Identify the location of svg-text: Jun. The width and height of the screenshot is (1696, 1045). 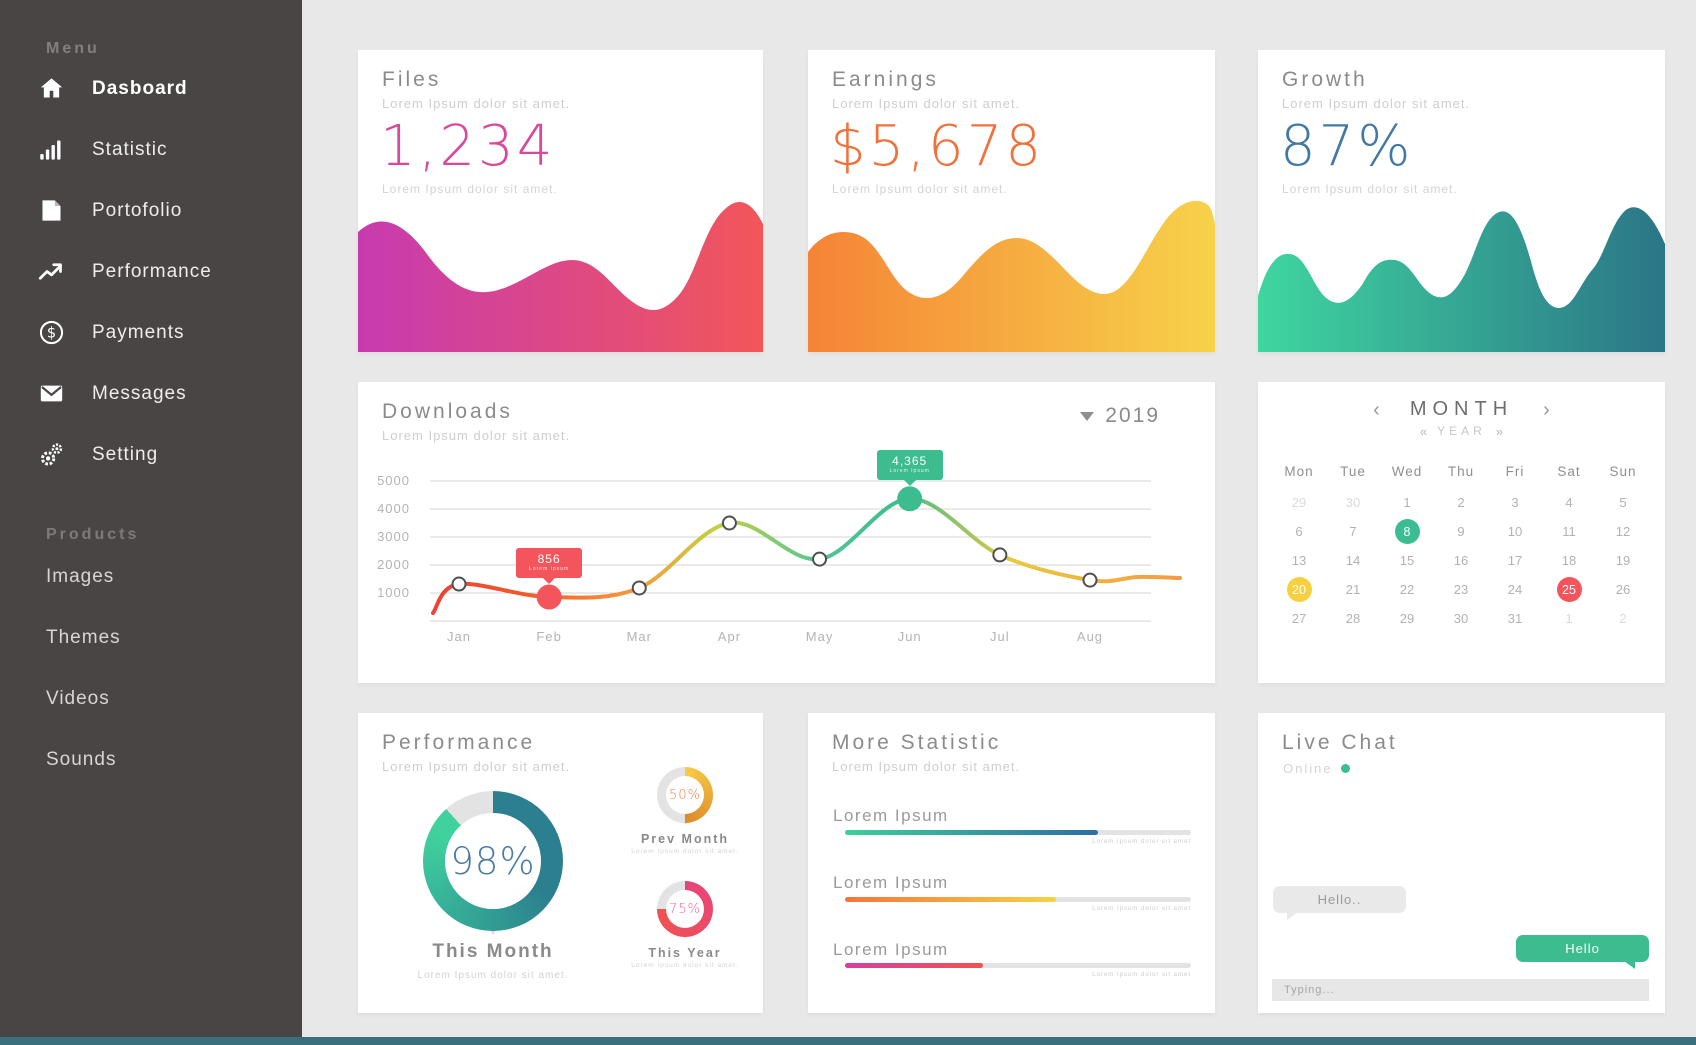
(910, 636).